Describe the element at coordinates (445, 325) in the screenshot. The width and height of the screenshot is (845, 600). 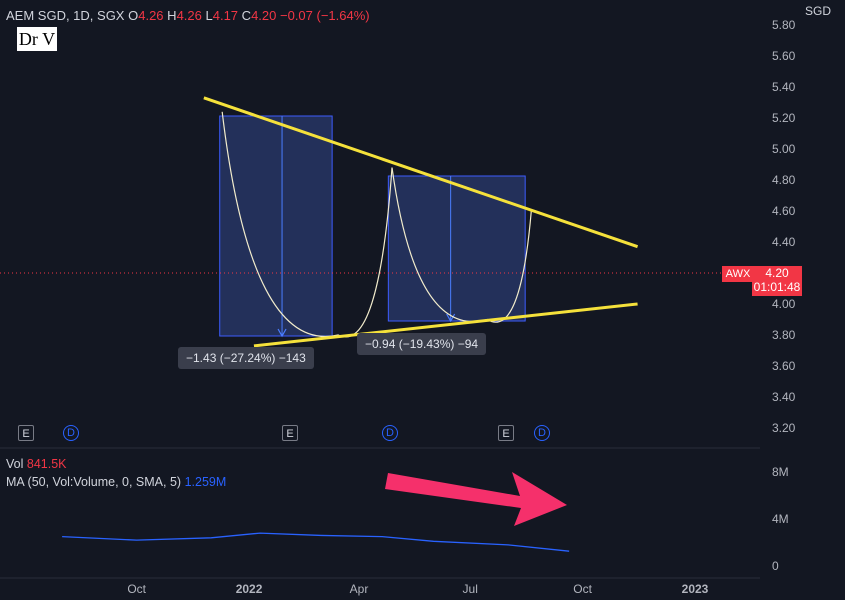
I see `trendline-lower` at that location.